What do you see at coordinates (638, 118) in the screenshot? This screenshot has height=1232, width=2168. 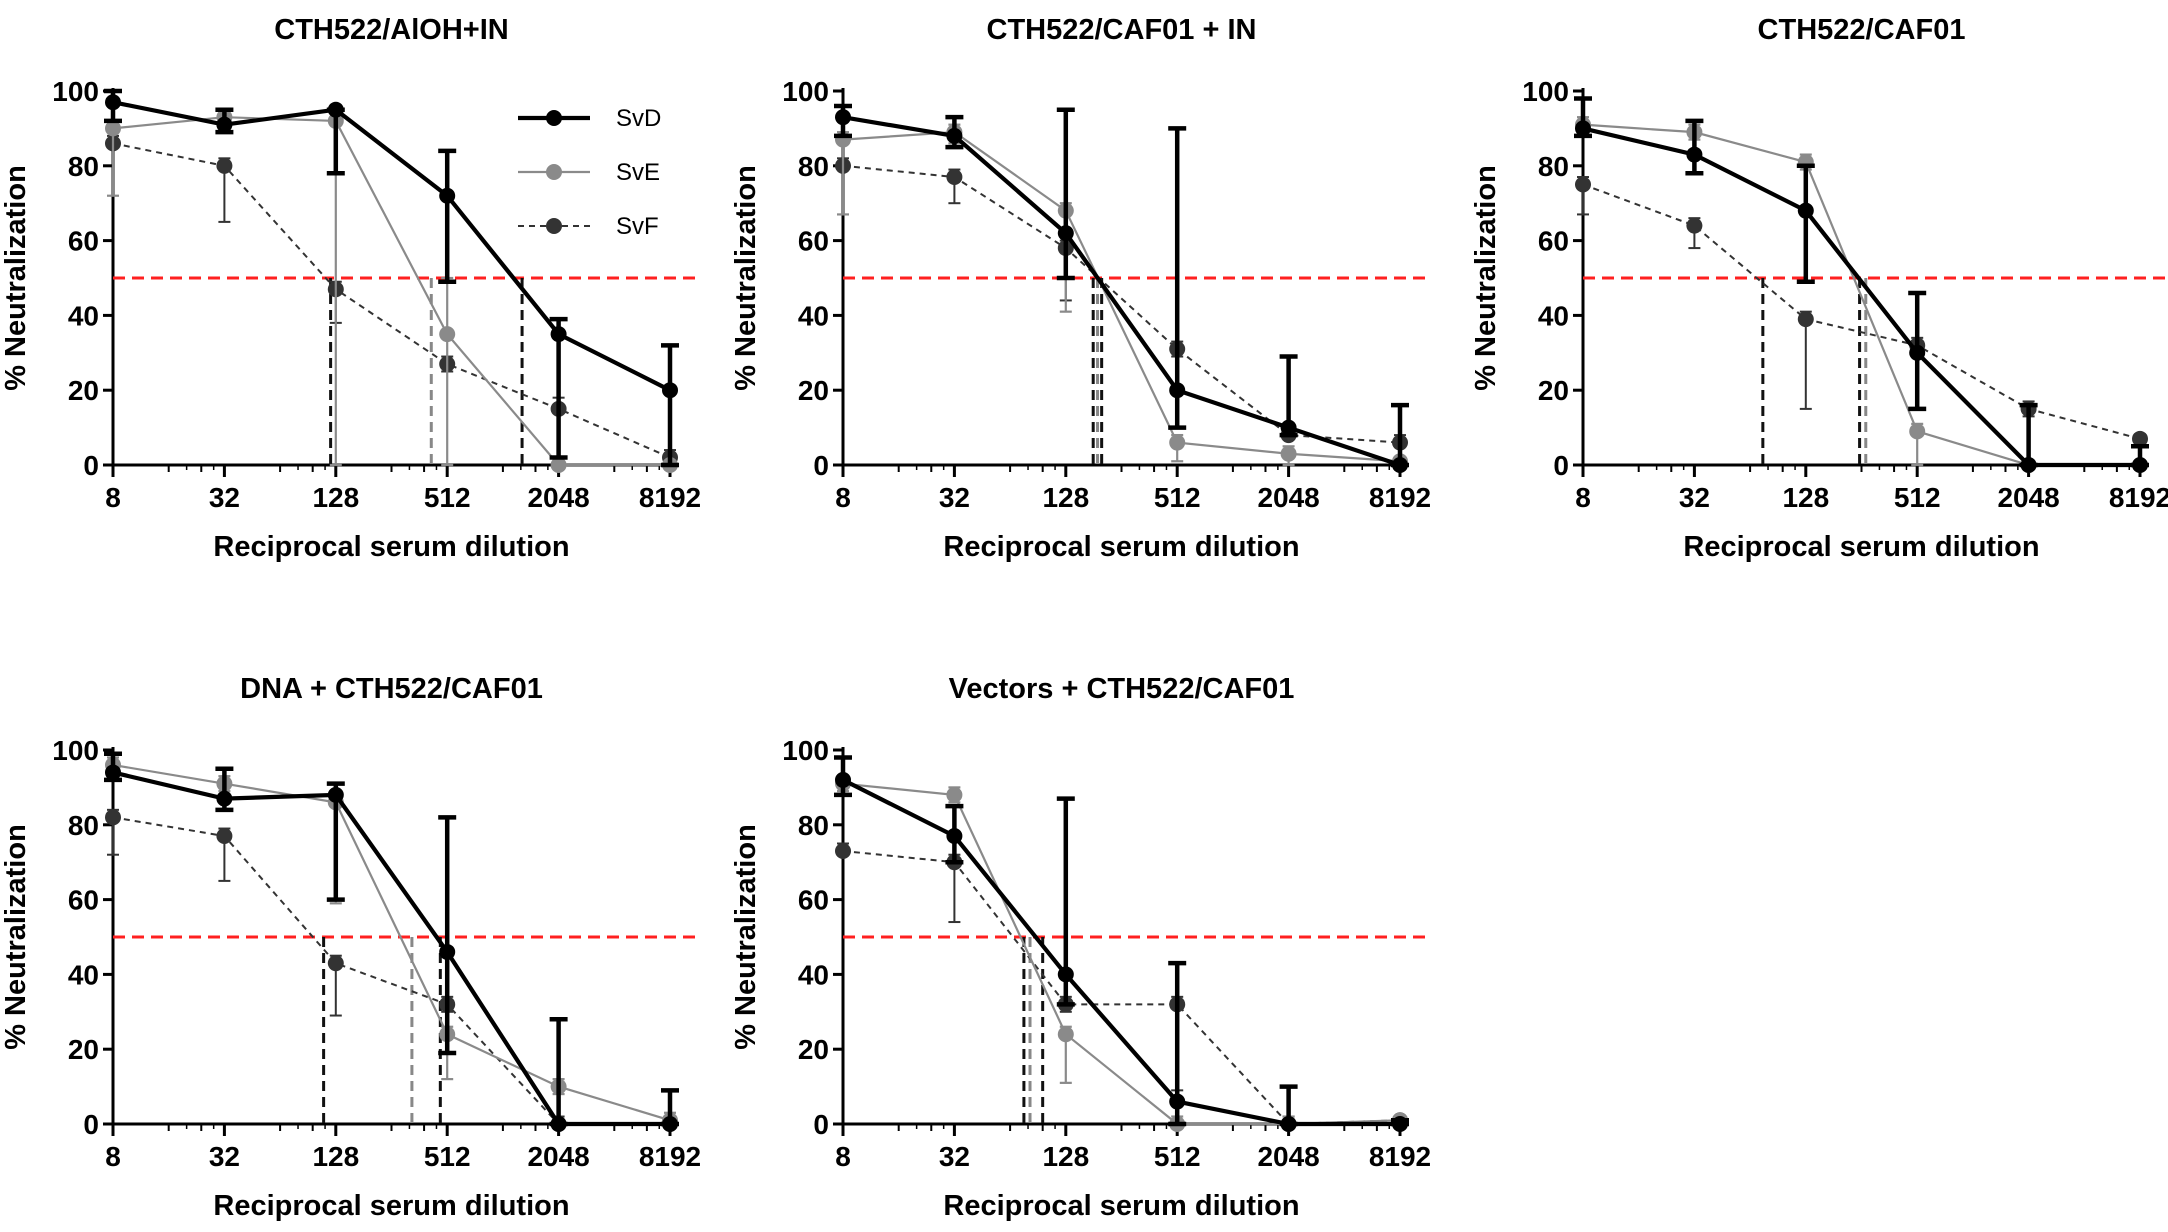 I see `legend-label-svd: SvD` at bounding box center [638, 118].